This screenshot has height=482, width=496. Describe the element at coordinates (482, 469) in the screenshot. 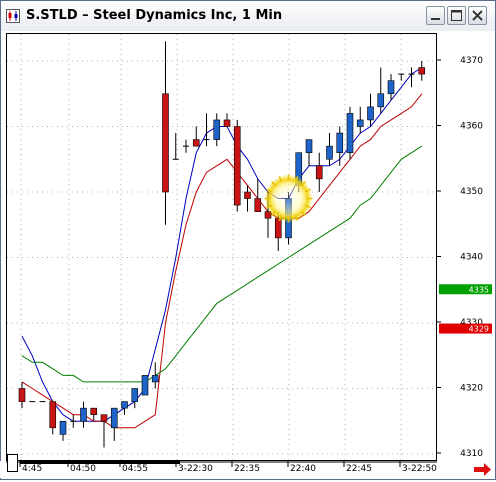

I see `scroll-right-arrow-icon` at that location.